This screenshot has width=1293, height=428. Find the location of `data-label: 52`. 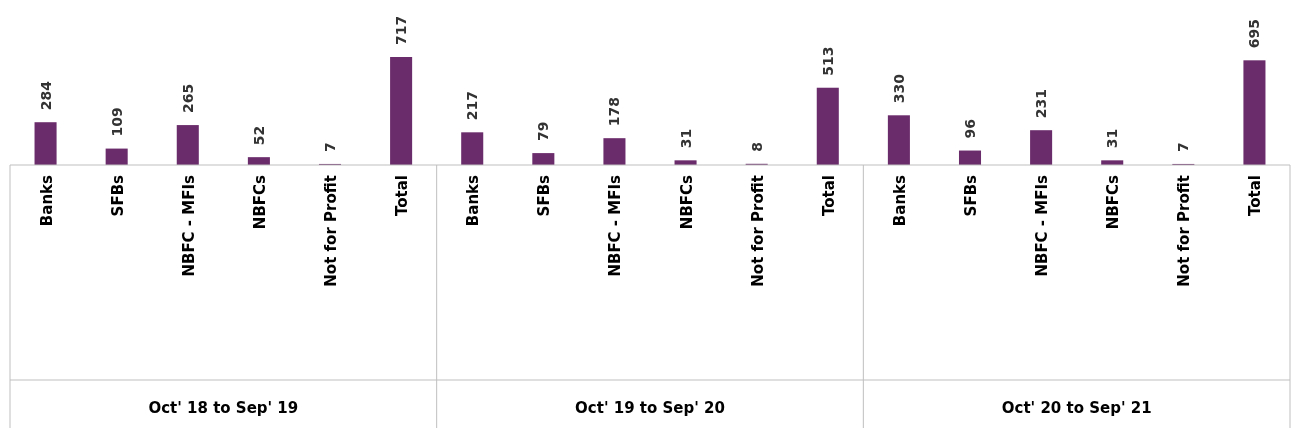

data-label: 52 is located at coordinates (258, 135).